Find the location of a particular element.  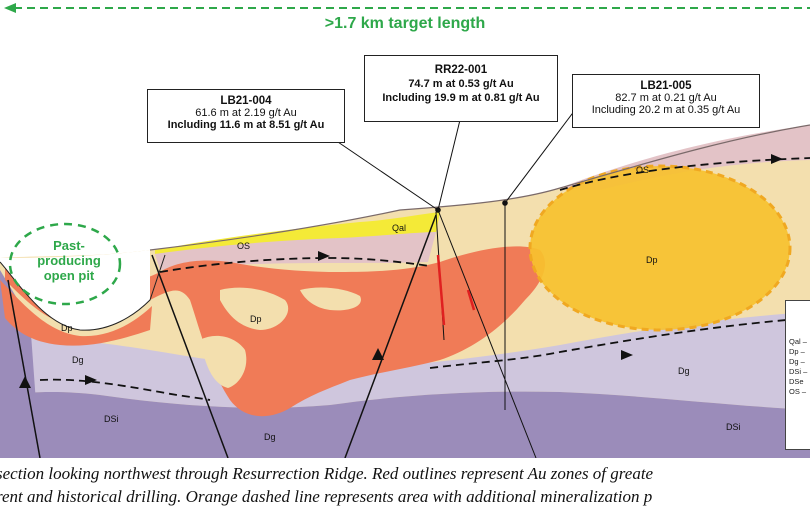

callout-lb21-005-line1: 82.7 m at 0.21 g/t Au is located at coordinates (666, 98).